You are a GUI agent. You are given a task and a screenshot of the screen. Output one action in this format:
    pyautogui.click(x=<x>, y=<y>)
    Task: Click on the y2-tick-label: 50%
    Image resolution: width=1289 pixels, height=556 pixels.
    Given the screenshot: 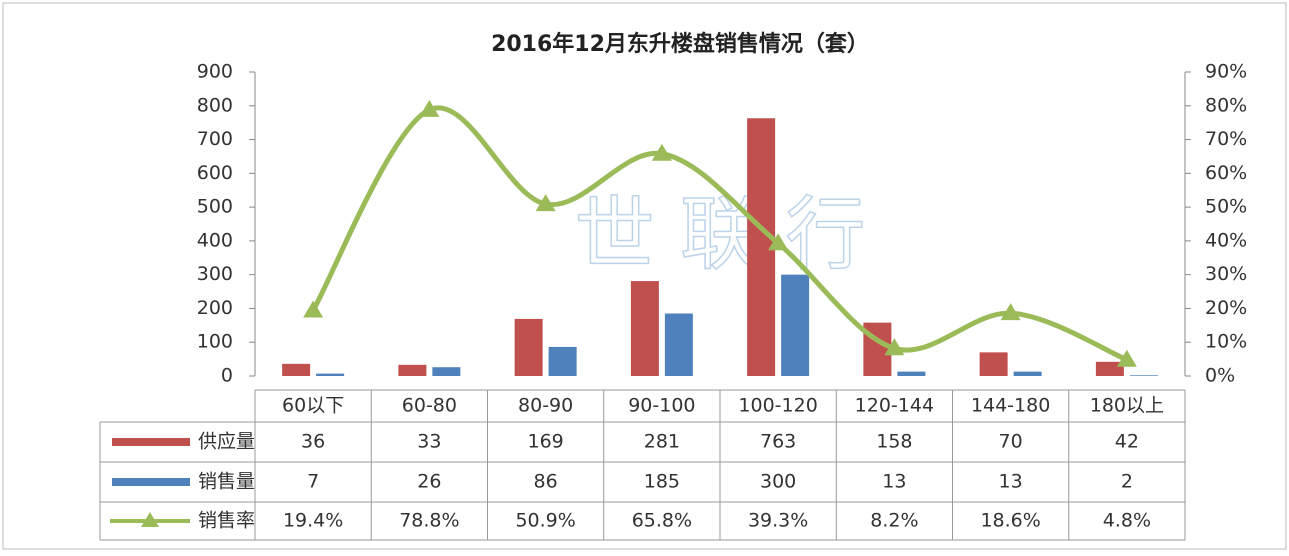 What is the action you would take?
    pyautogui.click(x=1226, y=207)
    